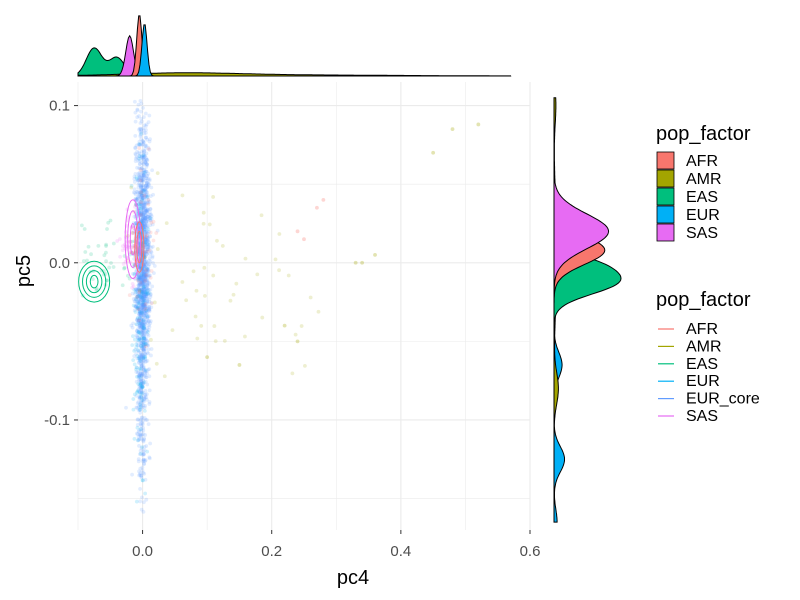 The height and width of the screenshot is (600, 800). Describe the element at coordinates (353, 578) in the screenshot. I see `x-axis-title: pc4` at that location.